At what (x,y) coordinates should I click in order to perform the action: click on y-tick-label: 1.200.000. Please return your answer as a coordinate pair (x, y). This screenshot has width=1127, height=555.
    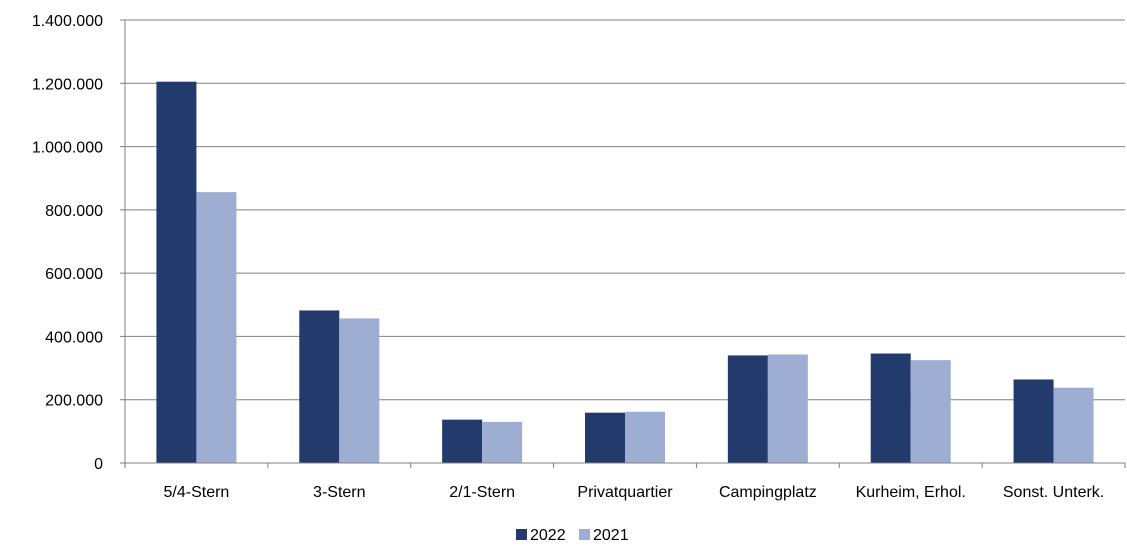
    Looking at the image, I should click on (67, 84).